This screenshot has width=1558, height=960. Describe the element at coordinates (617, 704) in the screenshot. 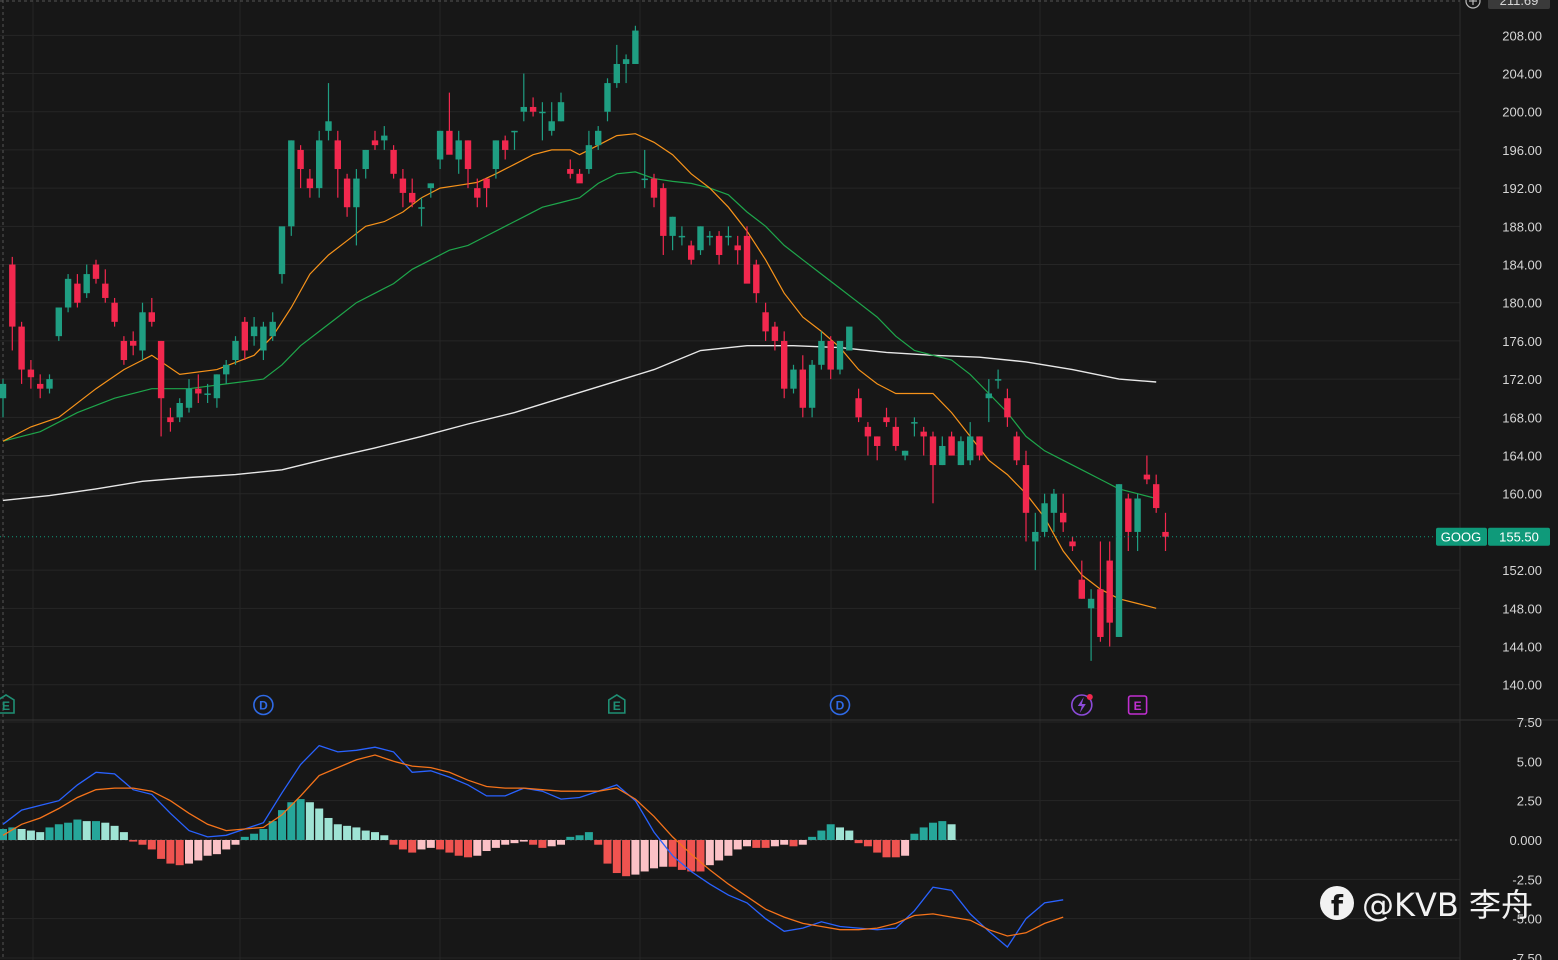

I see `event-marker-e: E` at that location.